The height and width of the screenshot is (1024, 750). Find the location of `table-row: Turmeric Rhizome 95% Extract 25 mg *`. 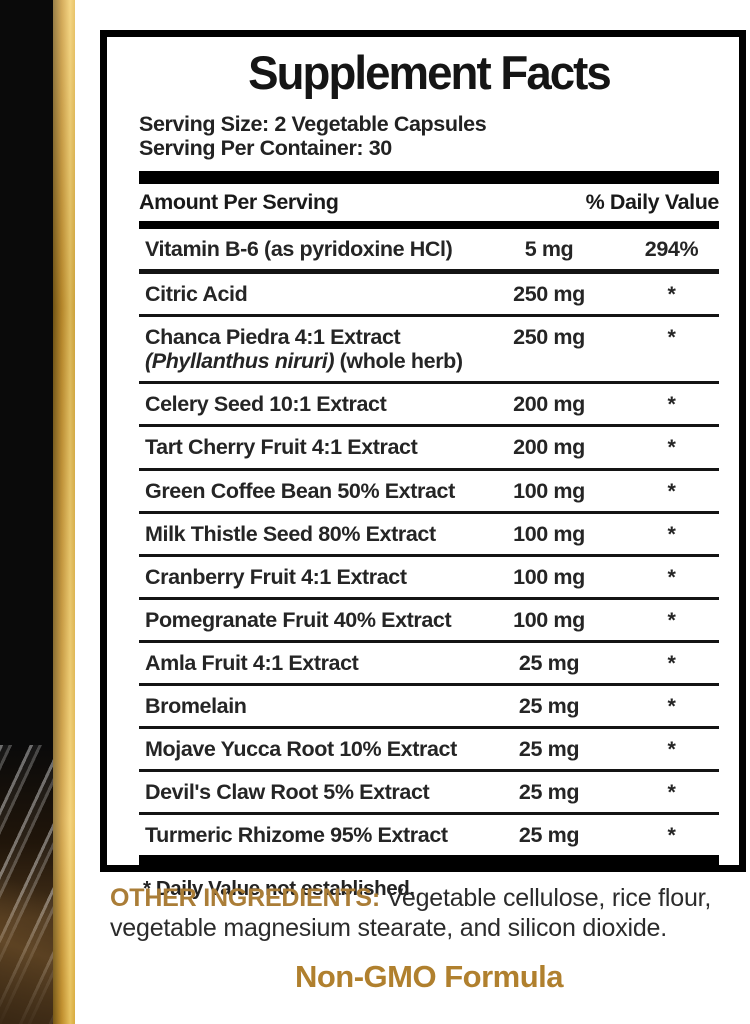

table-row: Turmeric Rhizome 95% Extract 25 mg * is located at coordinates (429, 835).